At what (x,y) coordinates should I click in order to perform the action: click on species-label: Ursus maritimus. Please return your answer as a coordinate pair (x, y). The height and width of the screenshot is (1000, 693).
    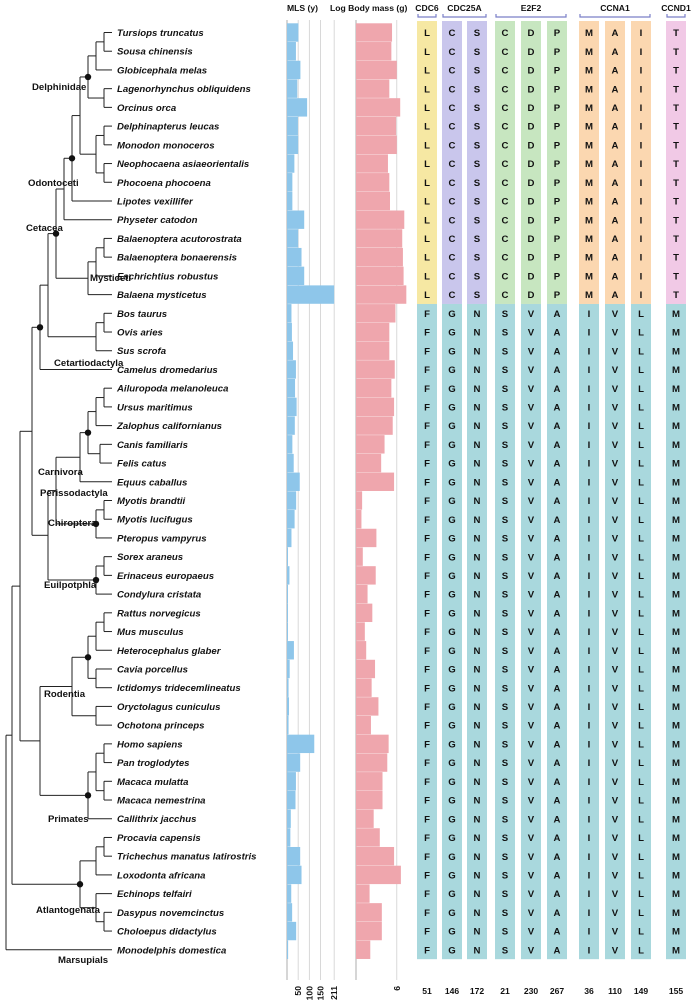
    Looking at the image, I should click on (155, 407).